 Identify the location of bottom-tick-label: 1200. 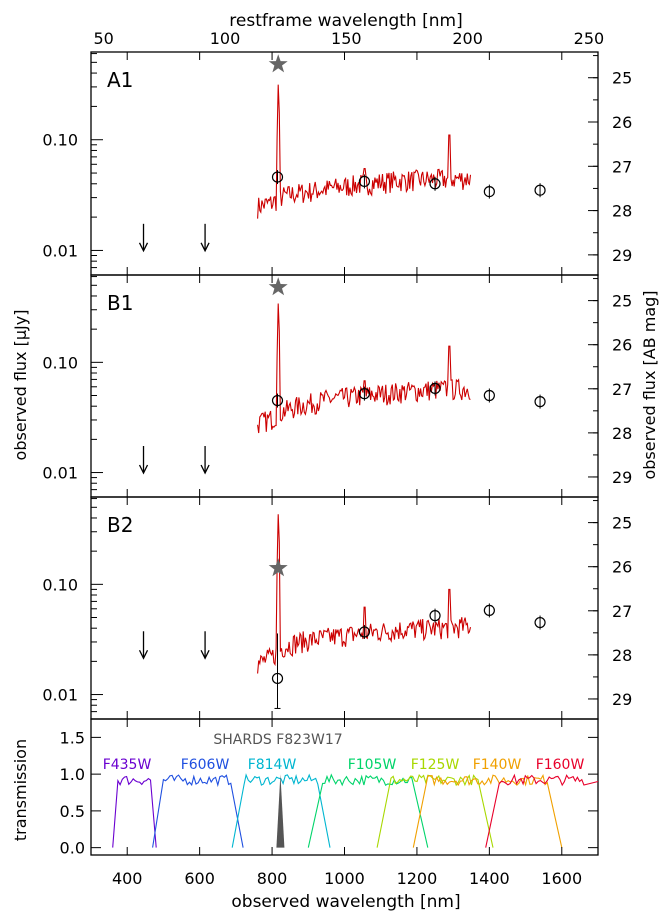
(417, 878).